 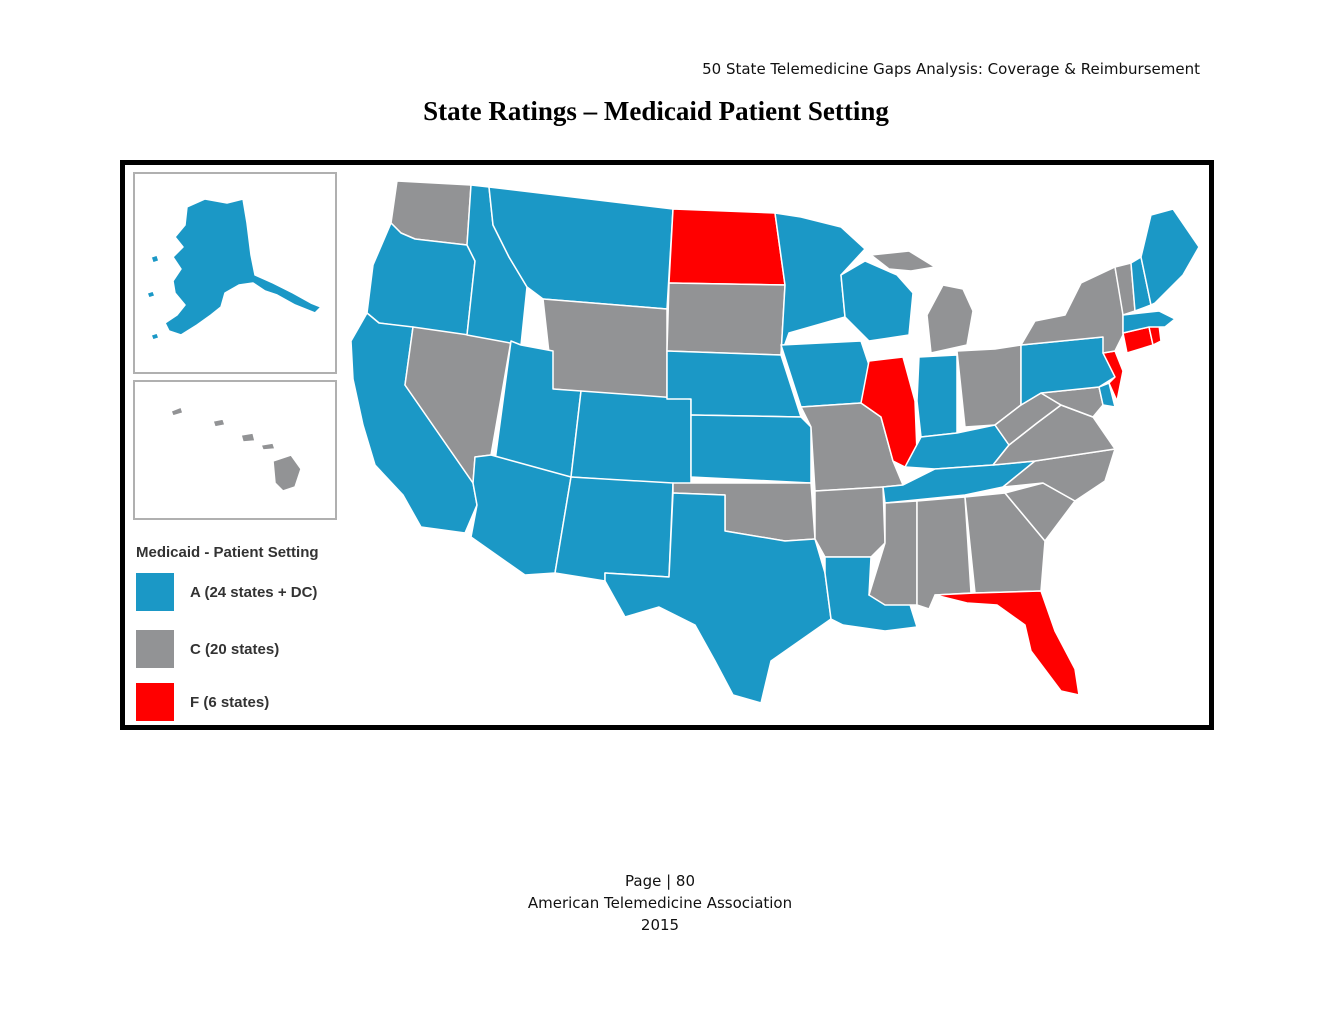 I want to click on state-WI, so click(x=877, y=301).